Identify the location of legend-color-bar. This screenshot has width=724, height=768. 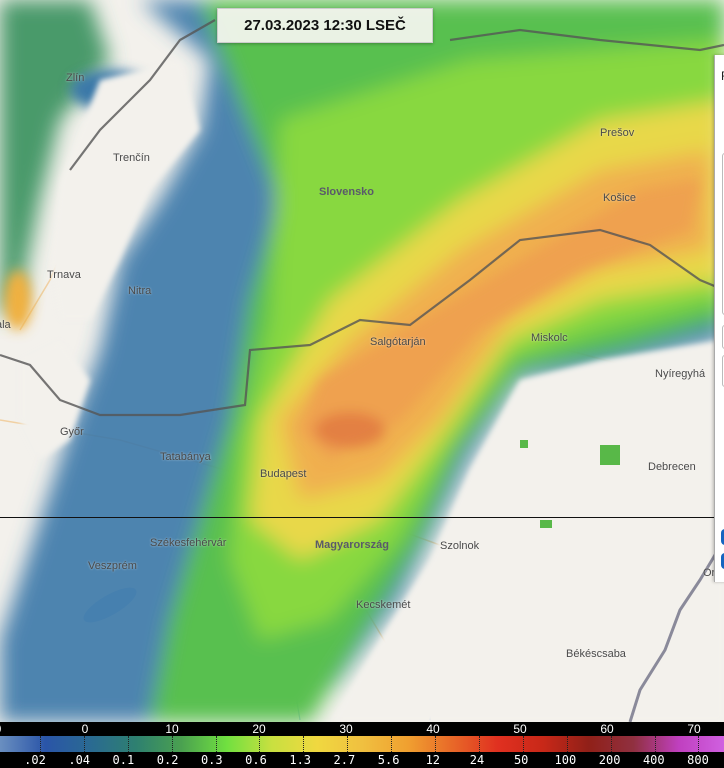
(362, 744).